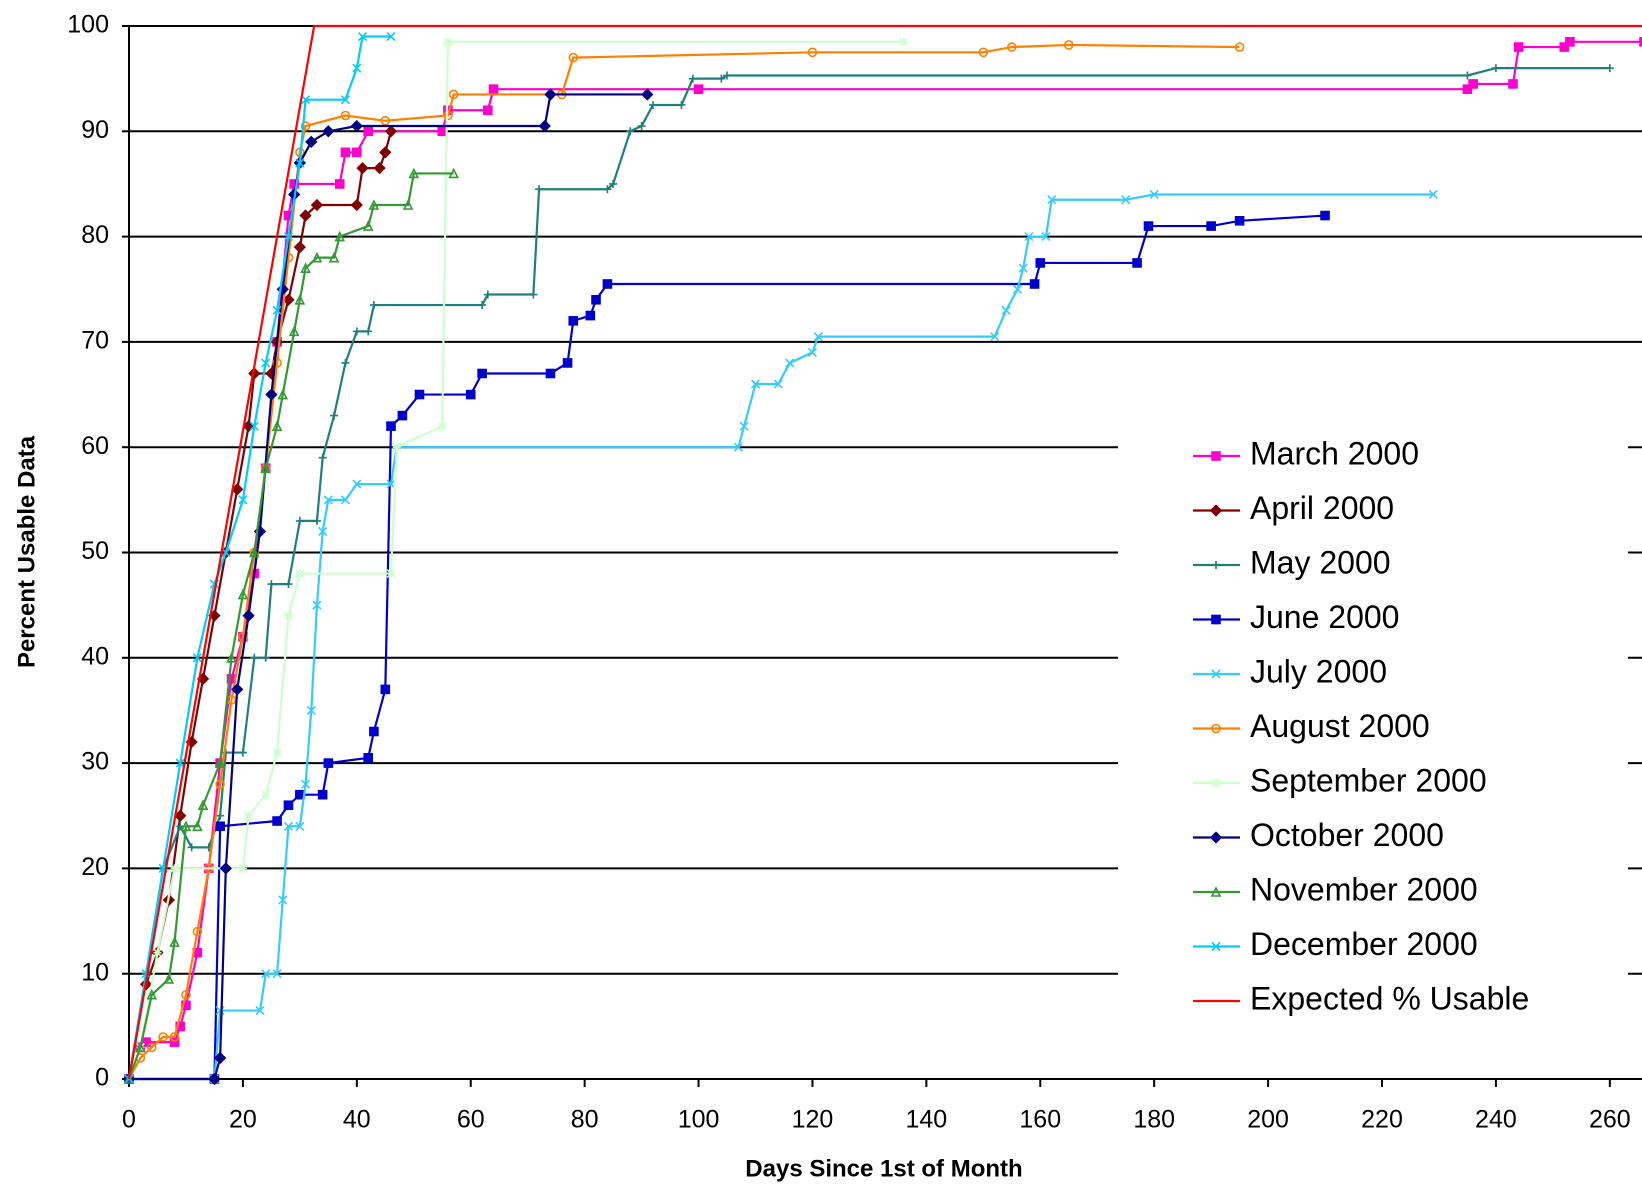 The image size is (1642, 1186). What do you see at coordinates (1268, 1120) in the screenshot?
I see `x-tick-label: 200` at bounding box center [1268, 1120].